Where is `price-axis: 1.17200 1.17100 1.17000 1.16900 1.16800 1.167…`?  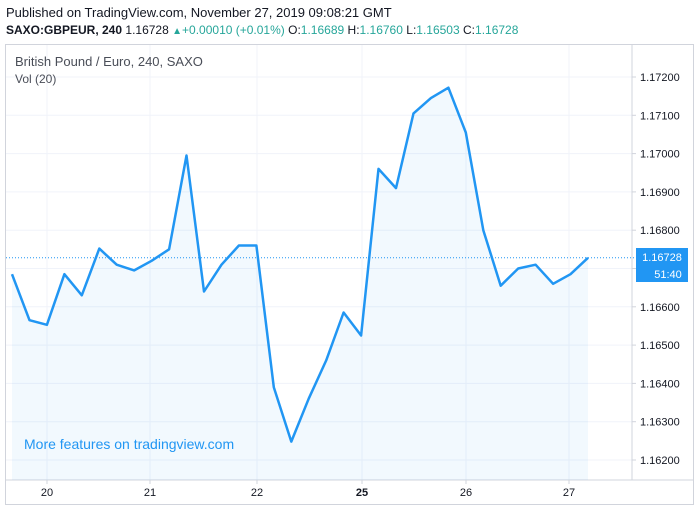
price-axis: 1.17200 1.17100 1.17000 1.16900 1.16800 1.167… is located at coordinates (656, 269).